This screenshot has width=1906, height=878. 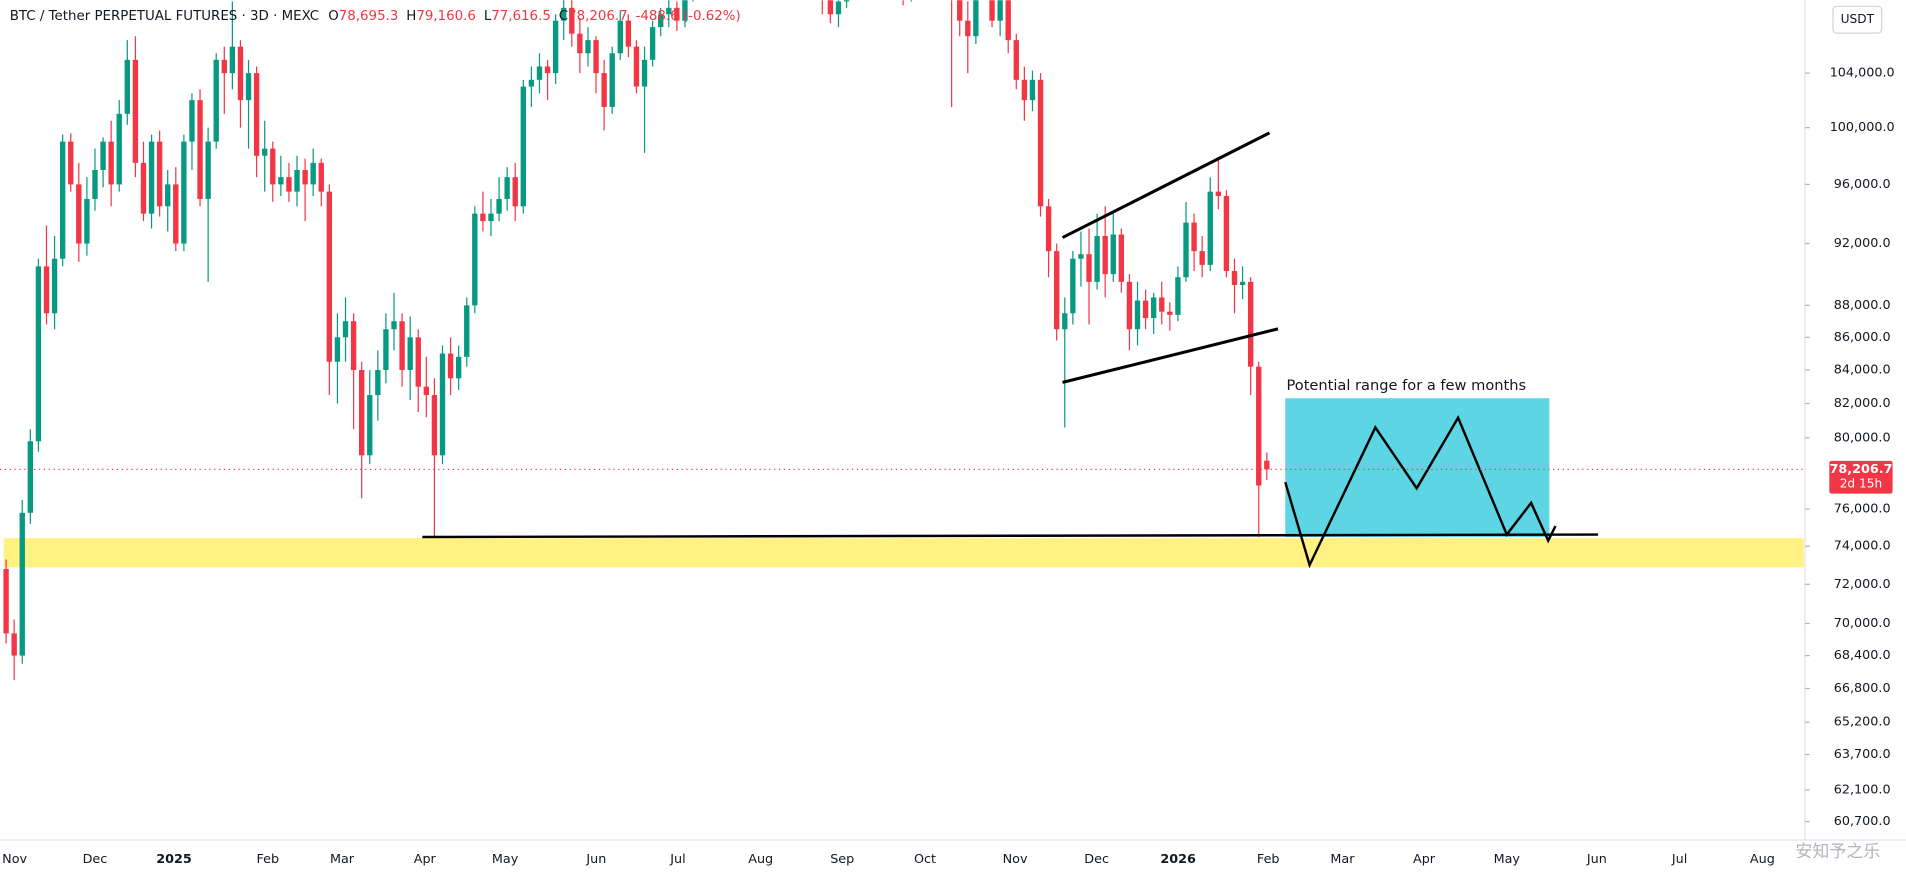 I want to click on wedge-upper, so click(x=1166, y=185).